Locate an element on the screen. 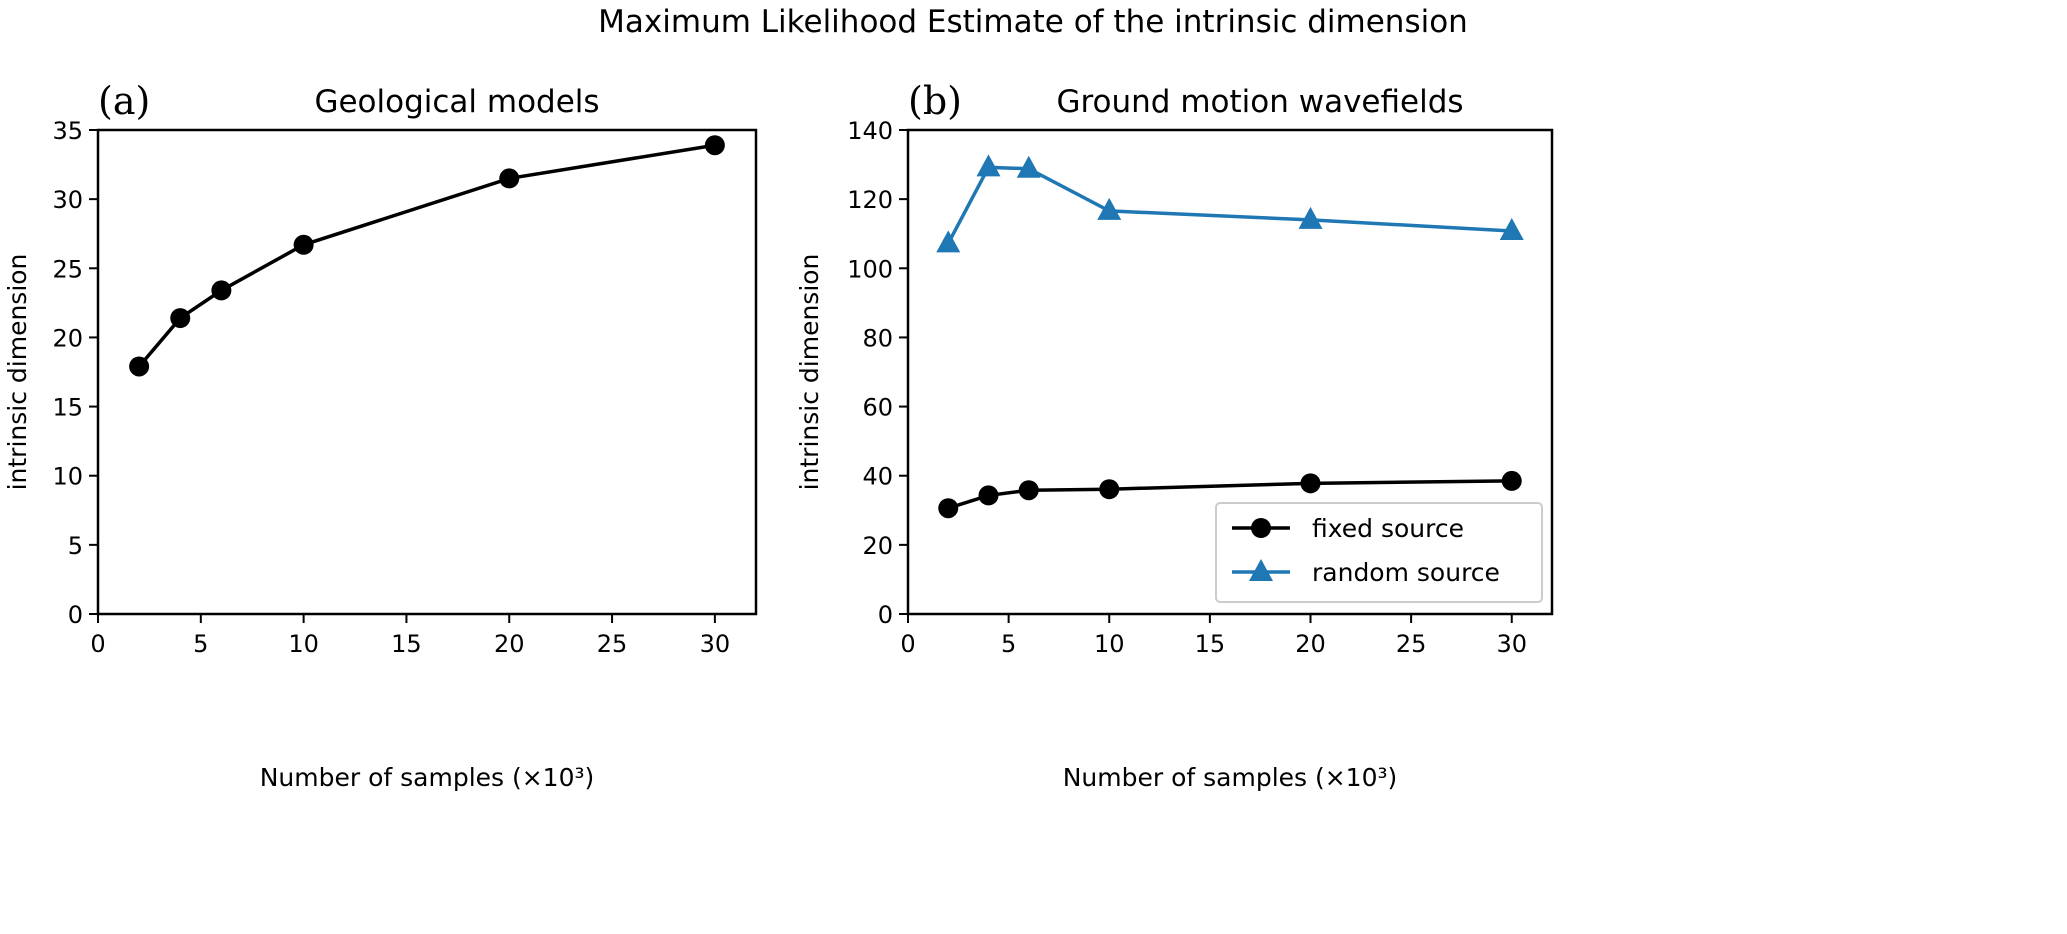 This screenshot has width=2067, height=934. panel-label: (b) is located at coordinates (935, 101).